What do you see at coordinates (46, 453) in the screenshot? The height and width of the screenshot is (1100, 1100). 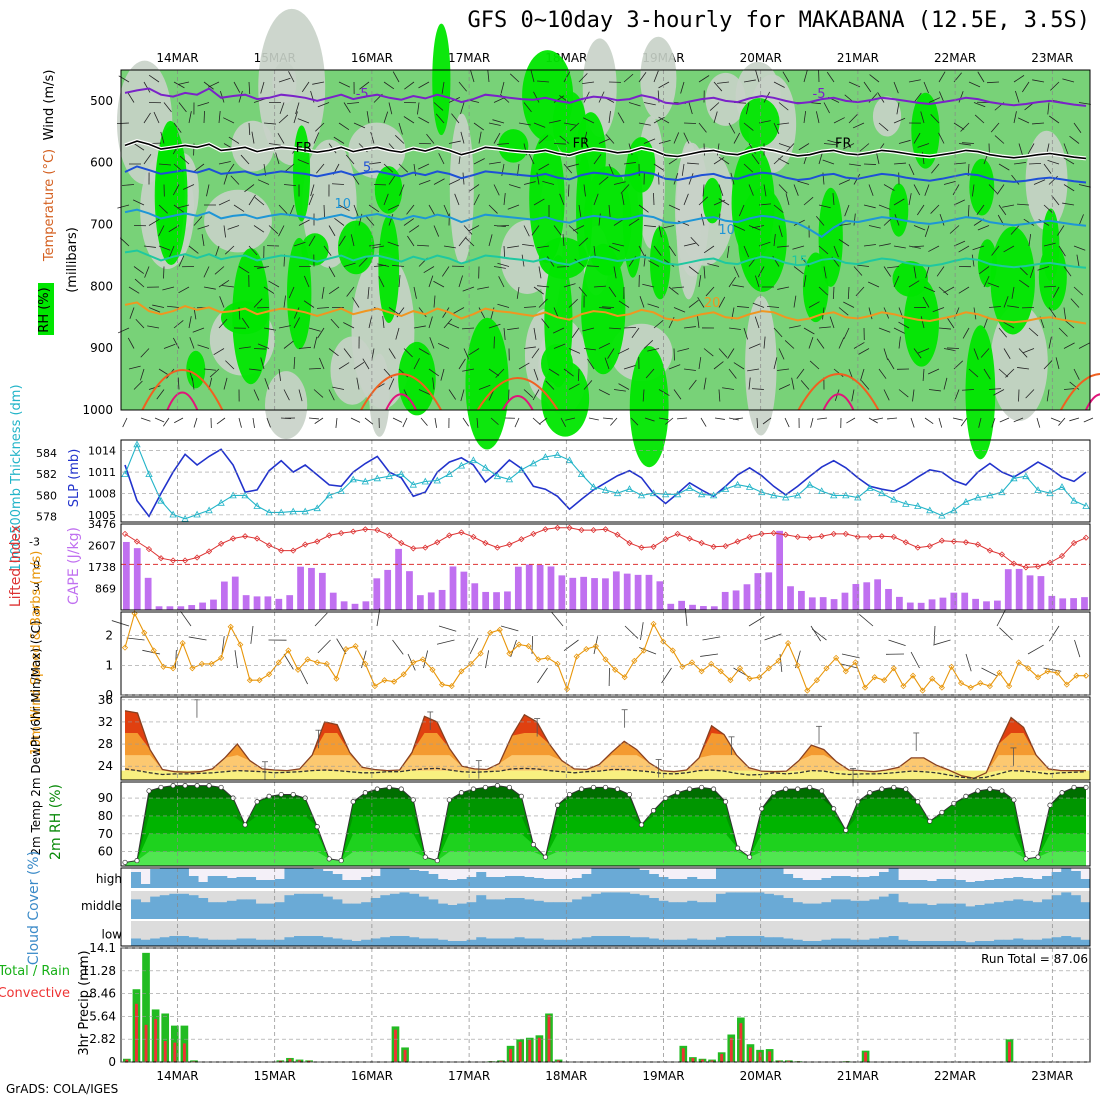 I see `thickness-tick-label: 584` at bounding box center [46, 453].